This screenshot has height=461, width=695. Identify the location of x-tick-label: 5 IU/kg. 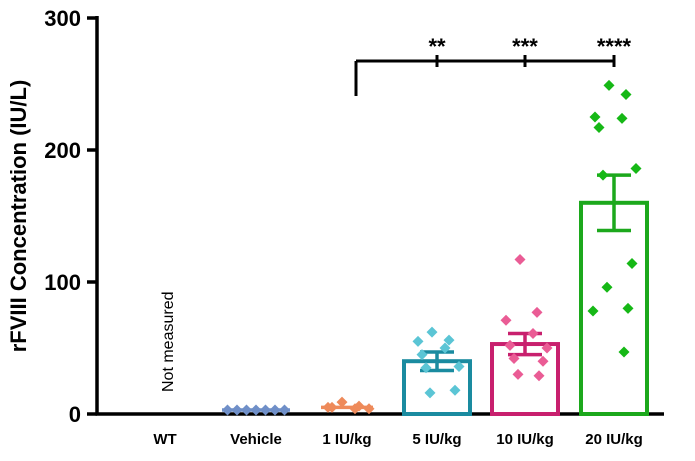
(436, 439).